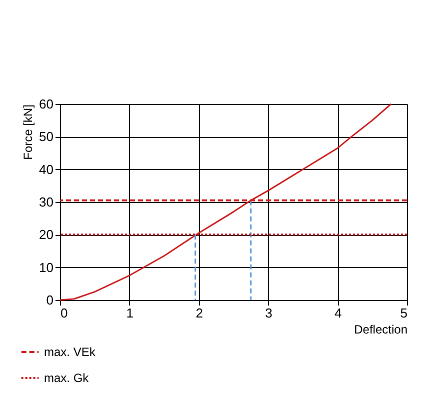  I want to click on x-tick-label: 0, so click(64, 313).